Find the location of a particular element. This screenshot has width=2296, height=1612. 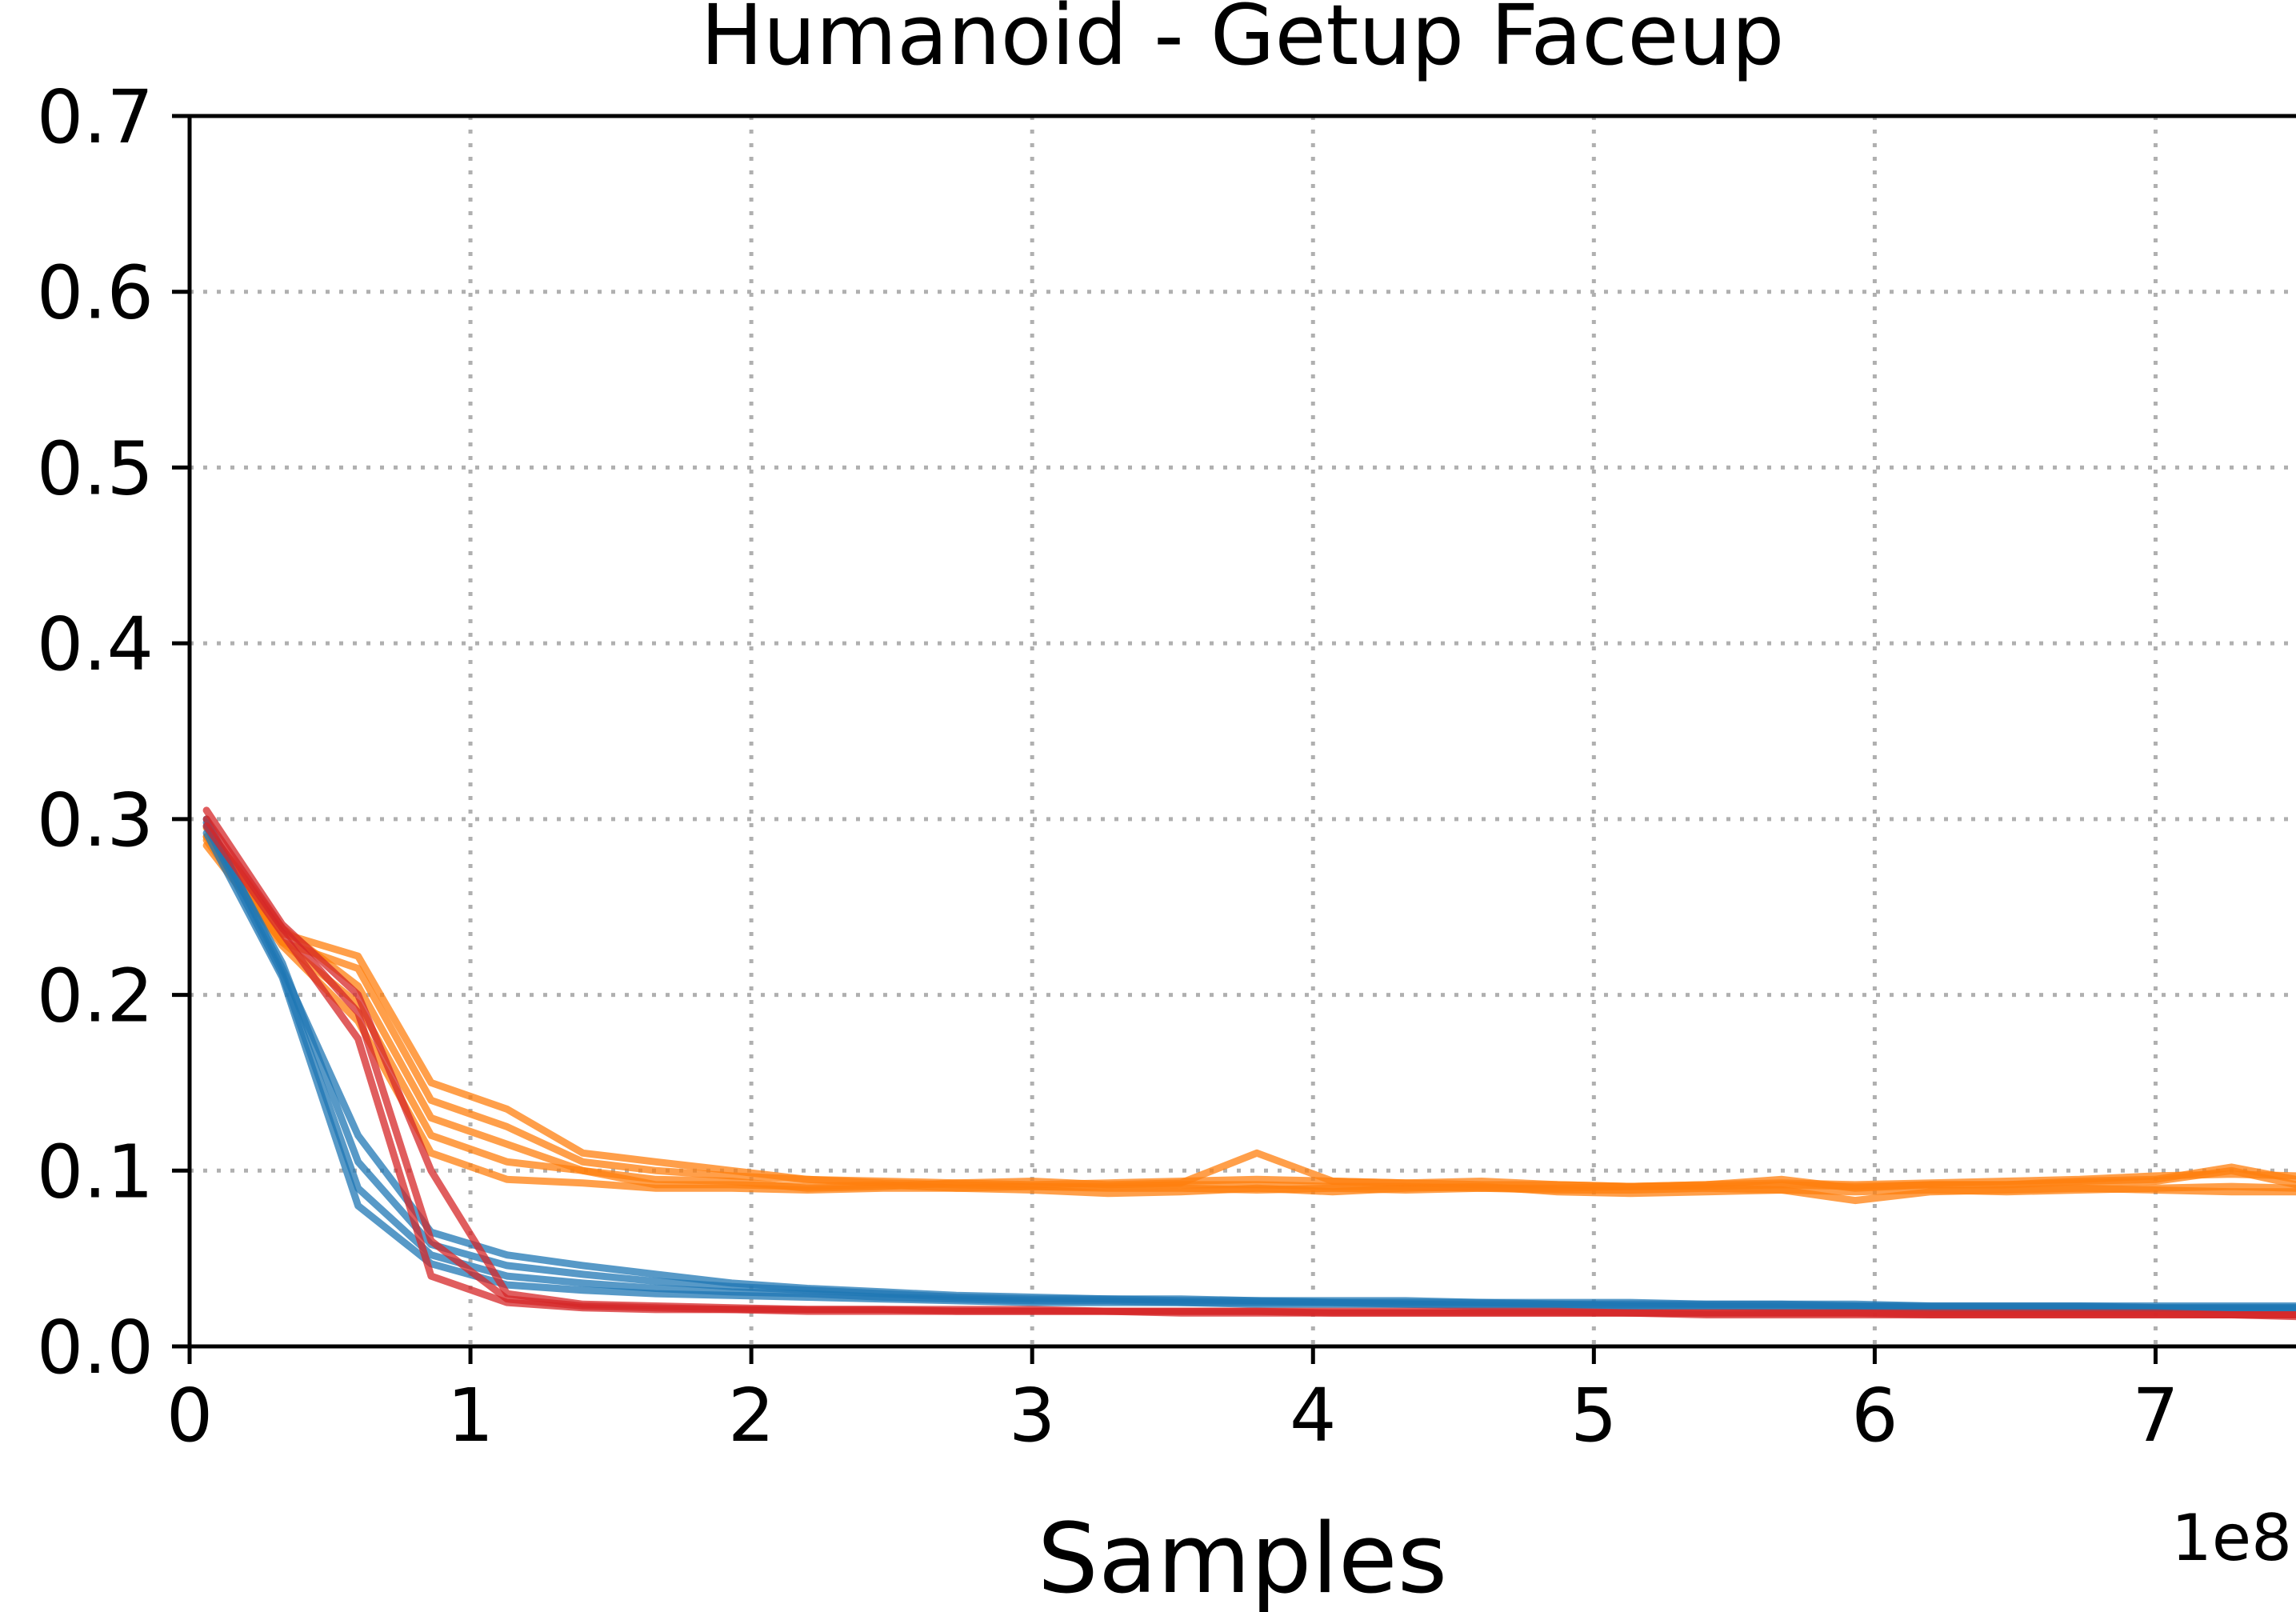

y-tick-label: 0.7 is located at coordinates (95, 117).